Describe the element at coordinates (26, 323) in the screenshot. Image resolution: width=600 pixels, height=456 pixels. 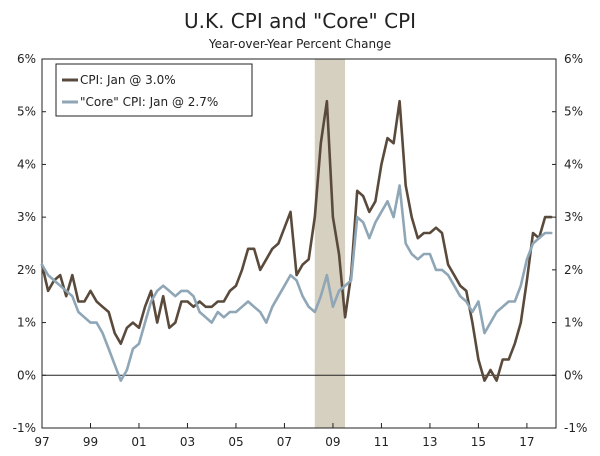
I see `y-tick-label-left: 1%` at that location.